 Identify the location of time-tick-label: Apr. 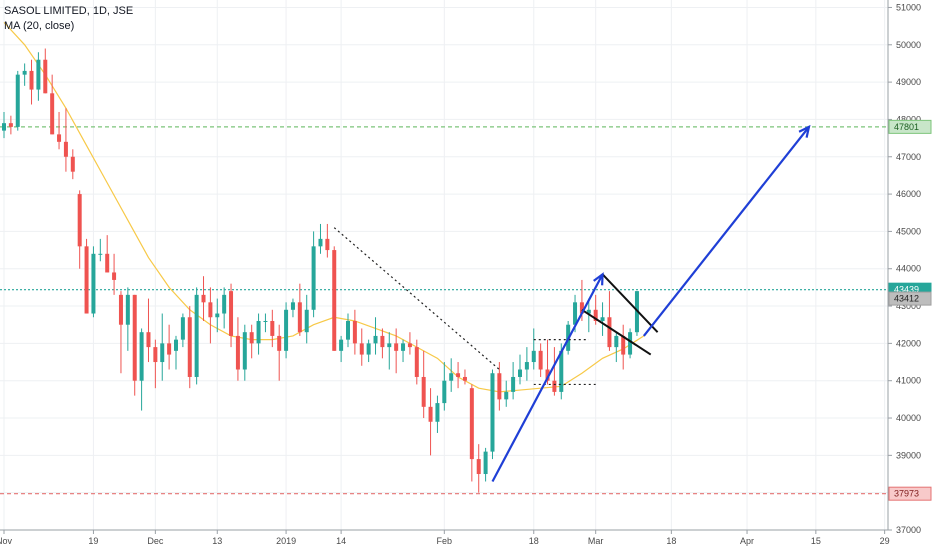
(747, 541).